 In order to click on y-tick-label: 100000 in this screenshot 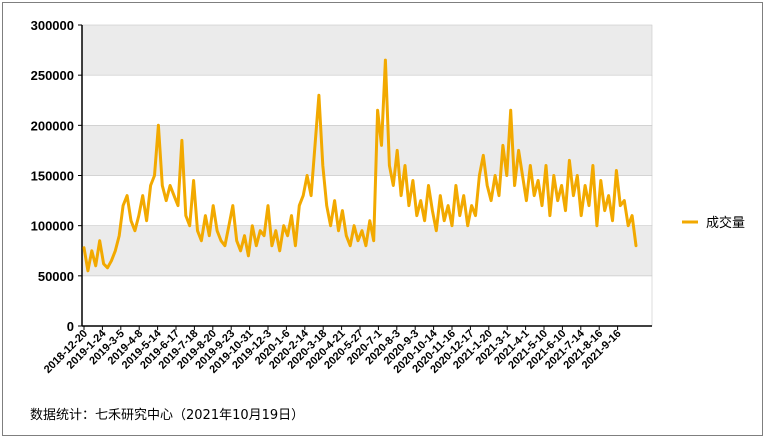, I will do `click(52, 226)`.